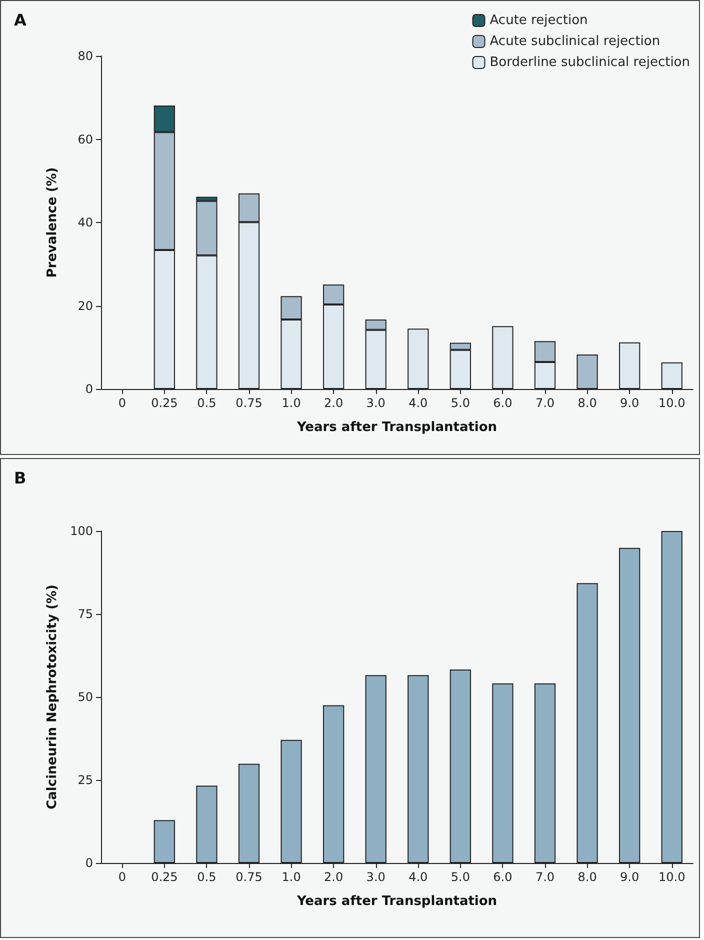 The height and width of the screenshot is (940, 704). Describe the element at coordinates (575, 41) in the screenshot. I see `legend-label: Acute subclinical rejection` at that location.